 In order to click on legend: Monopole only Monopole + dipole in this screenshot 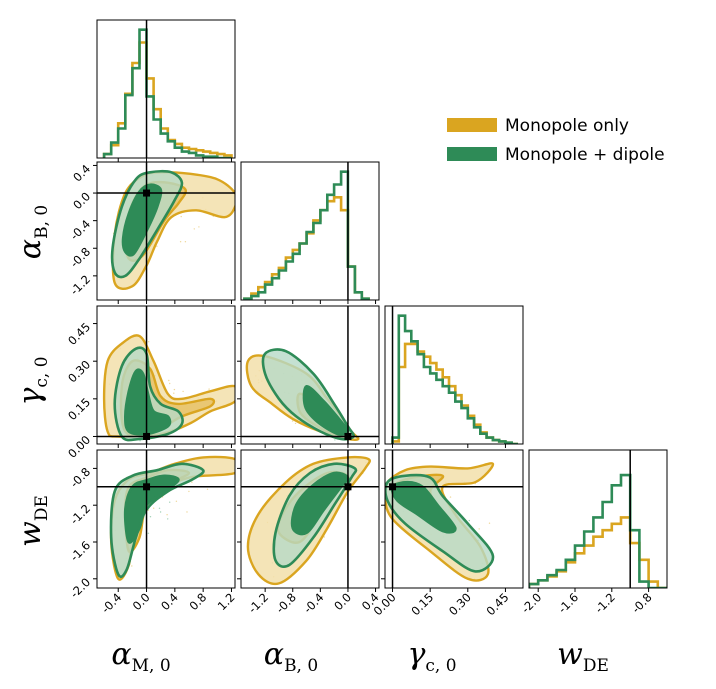, I will do `click(556, 140)`.